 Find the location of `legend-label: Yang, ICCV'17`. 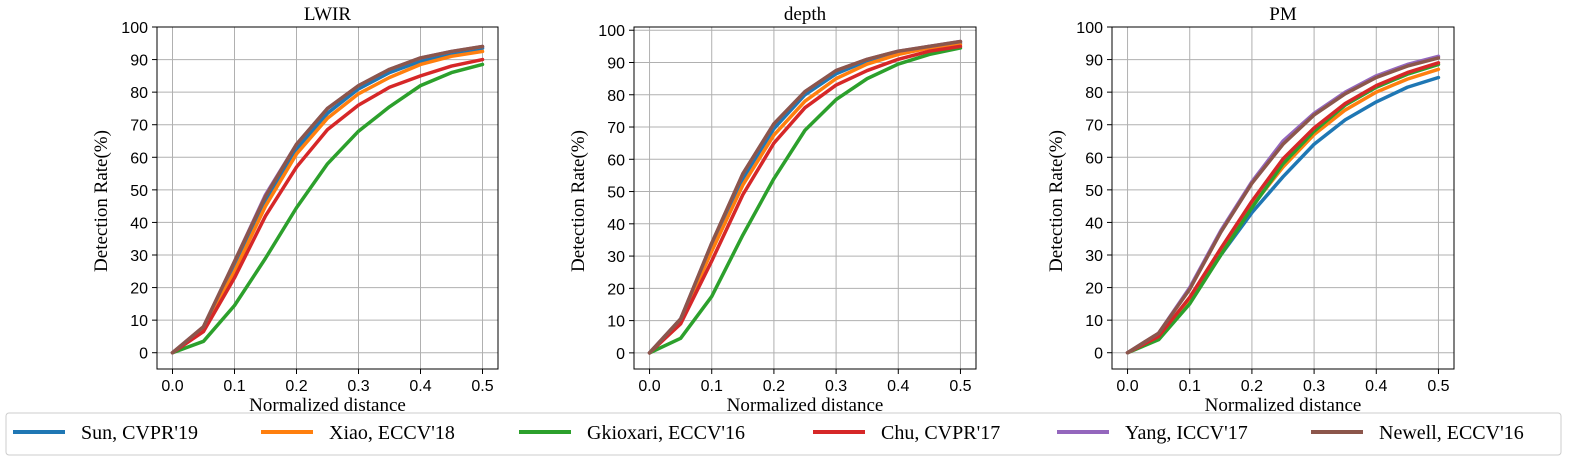

legend-label: Yang, ICCV'17 is located at coordinates (1186, 433).